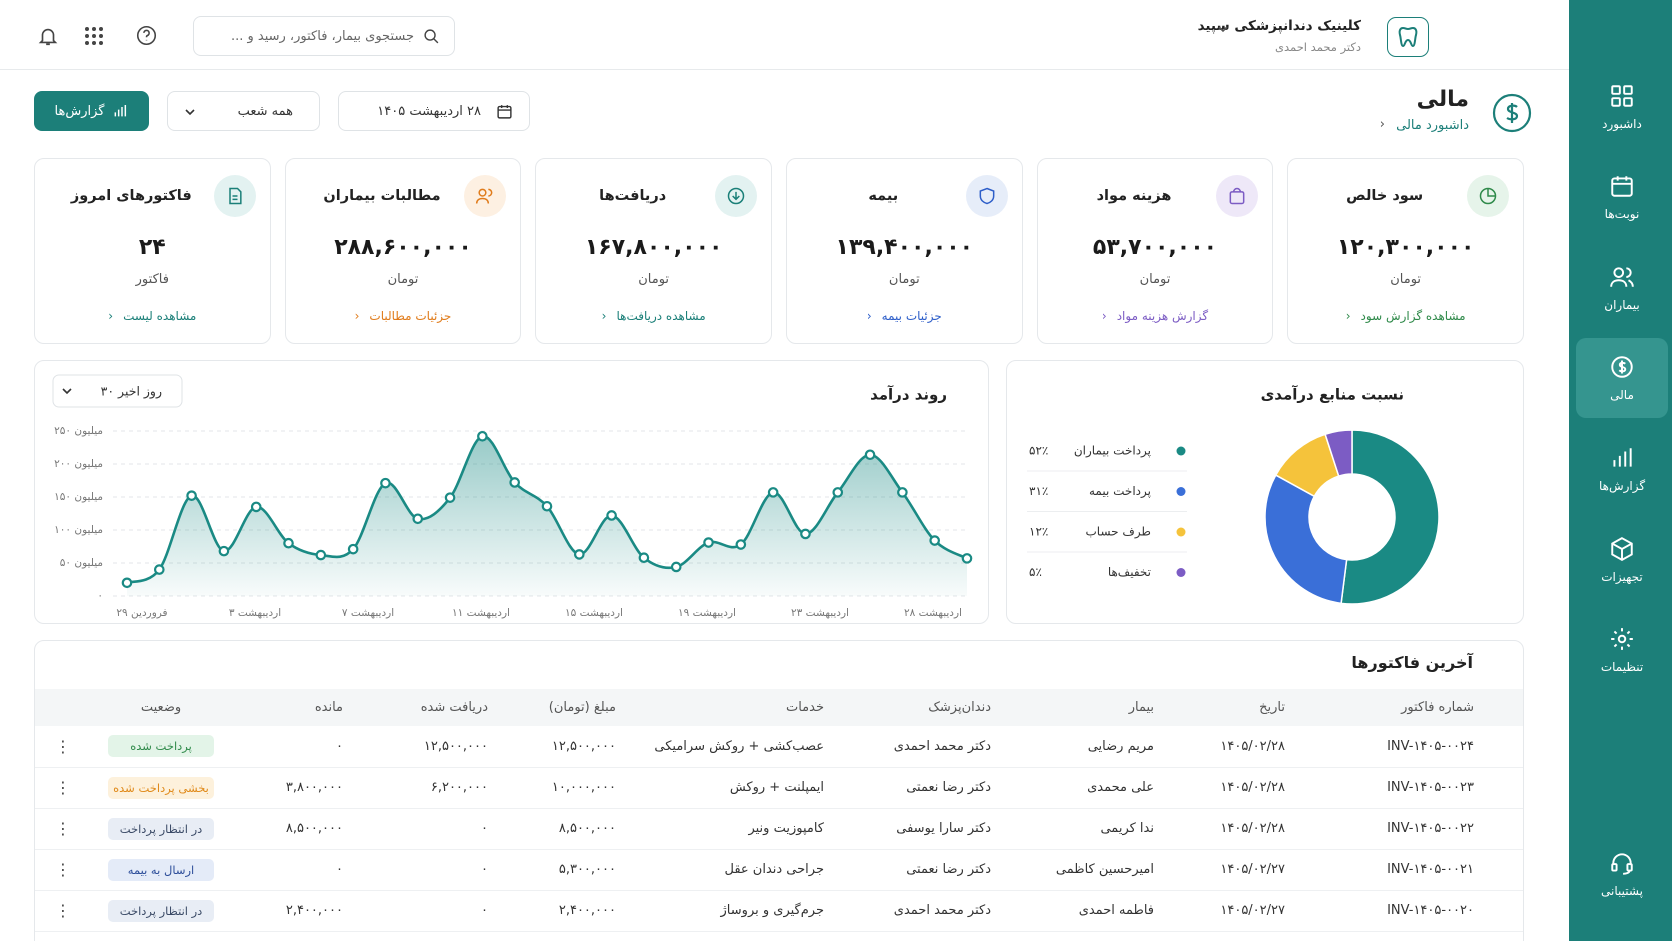 The width and height of the screenshot is (1672, 941). What do you see at coordinates (707, 613) in the screenshot?
I see `x-tick-label: ۱۹ اردیبهشت` at bounding box center [707, 613].